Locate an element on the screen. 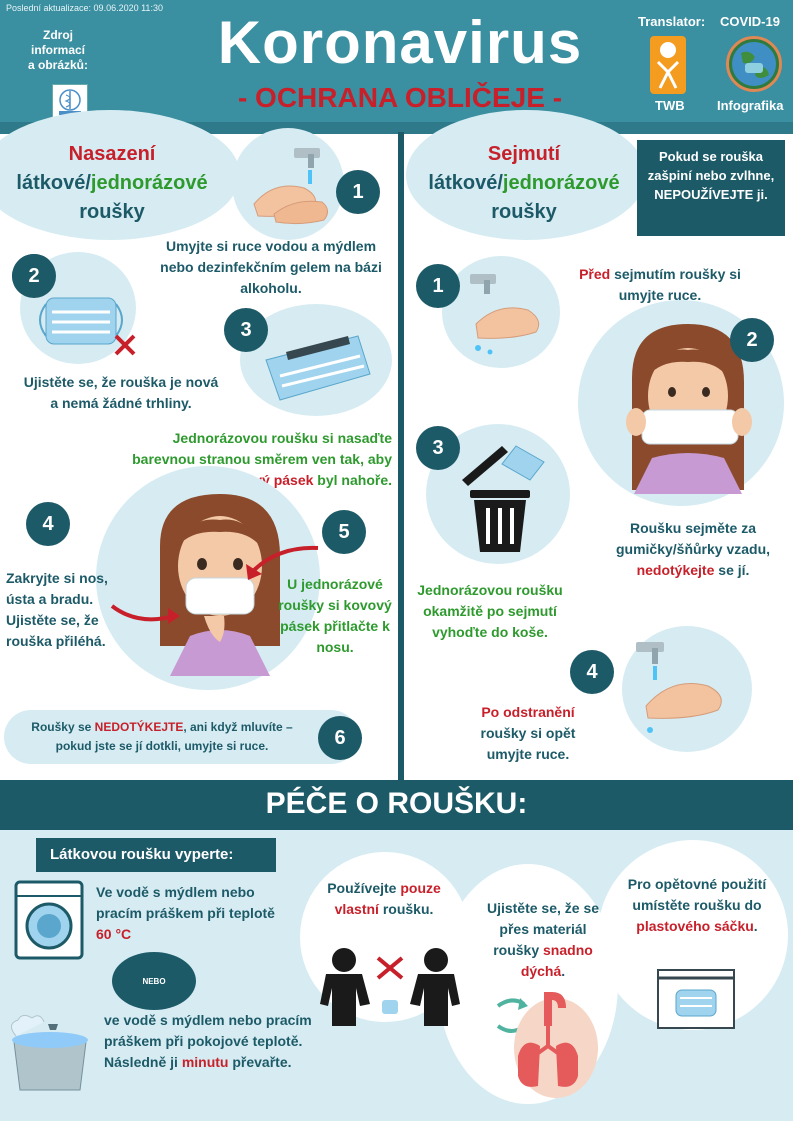 The height and width of the screenshot is (1121, 793). column-divider is located at coordinates (401, 456).